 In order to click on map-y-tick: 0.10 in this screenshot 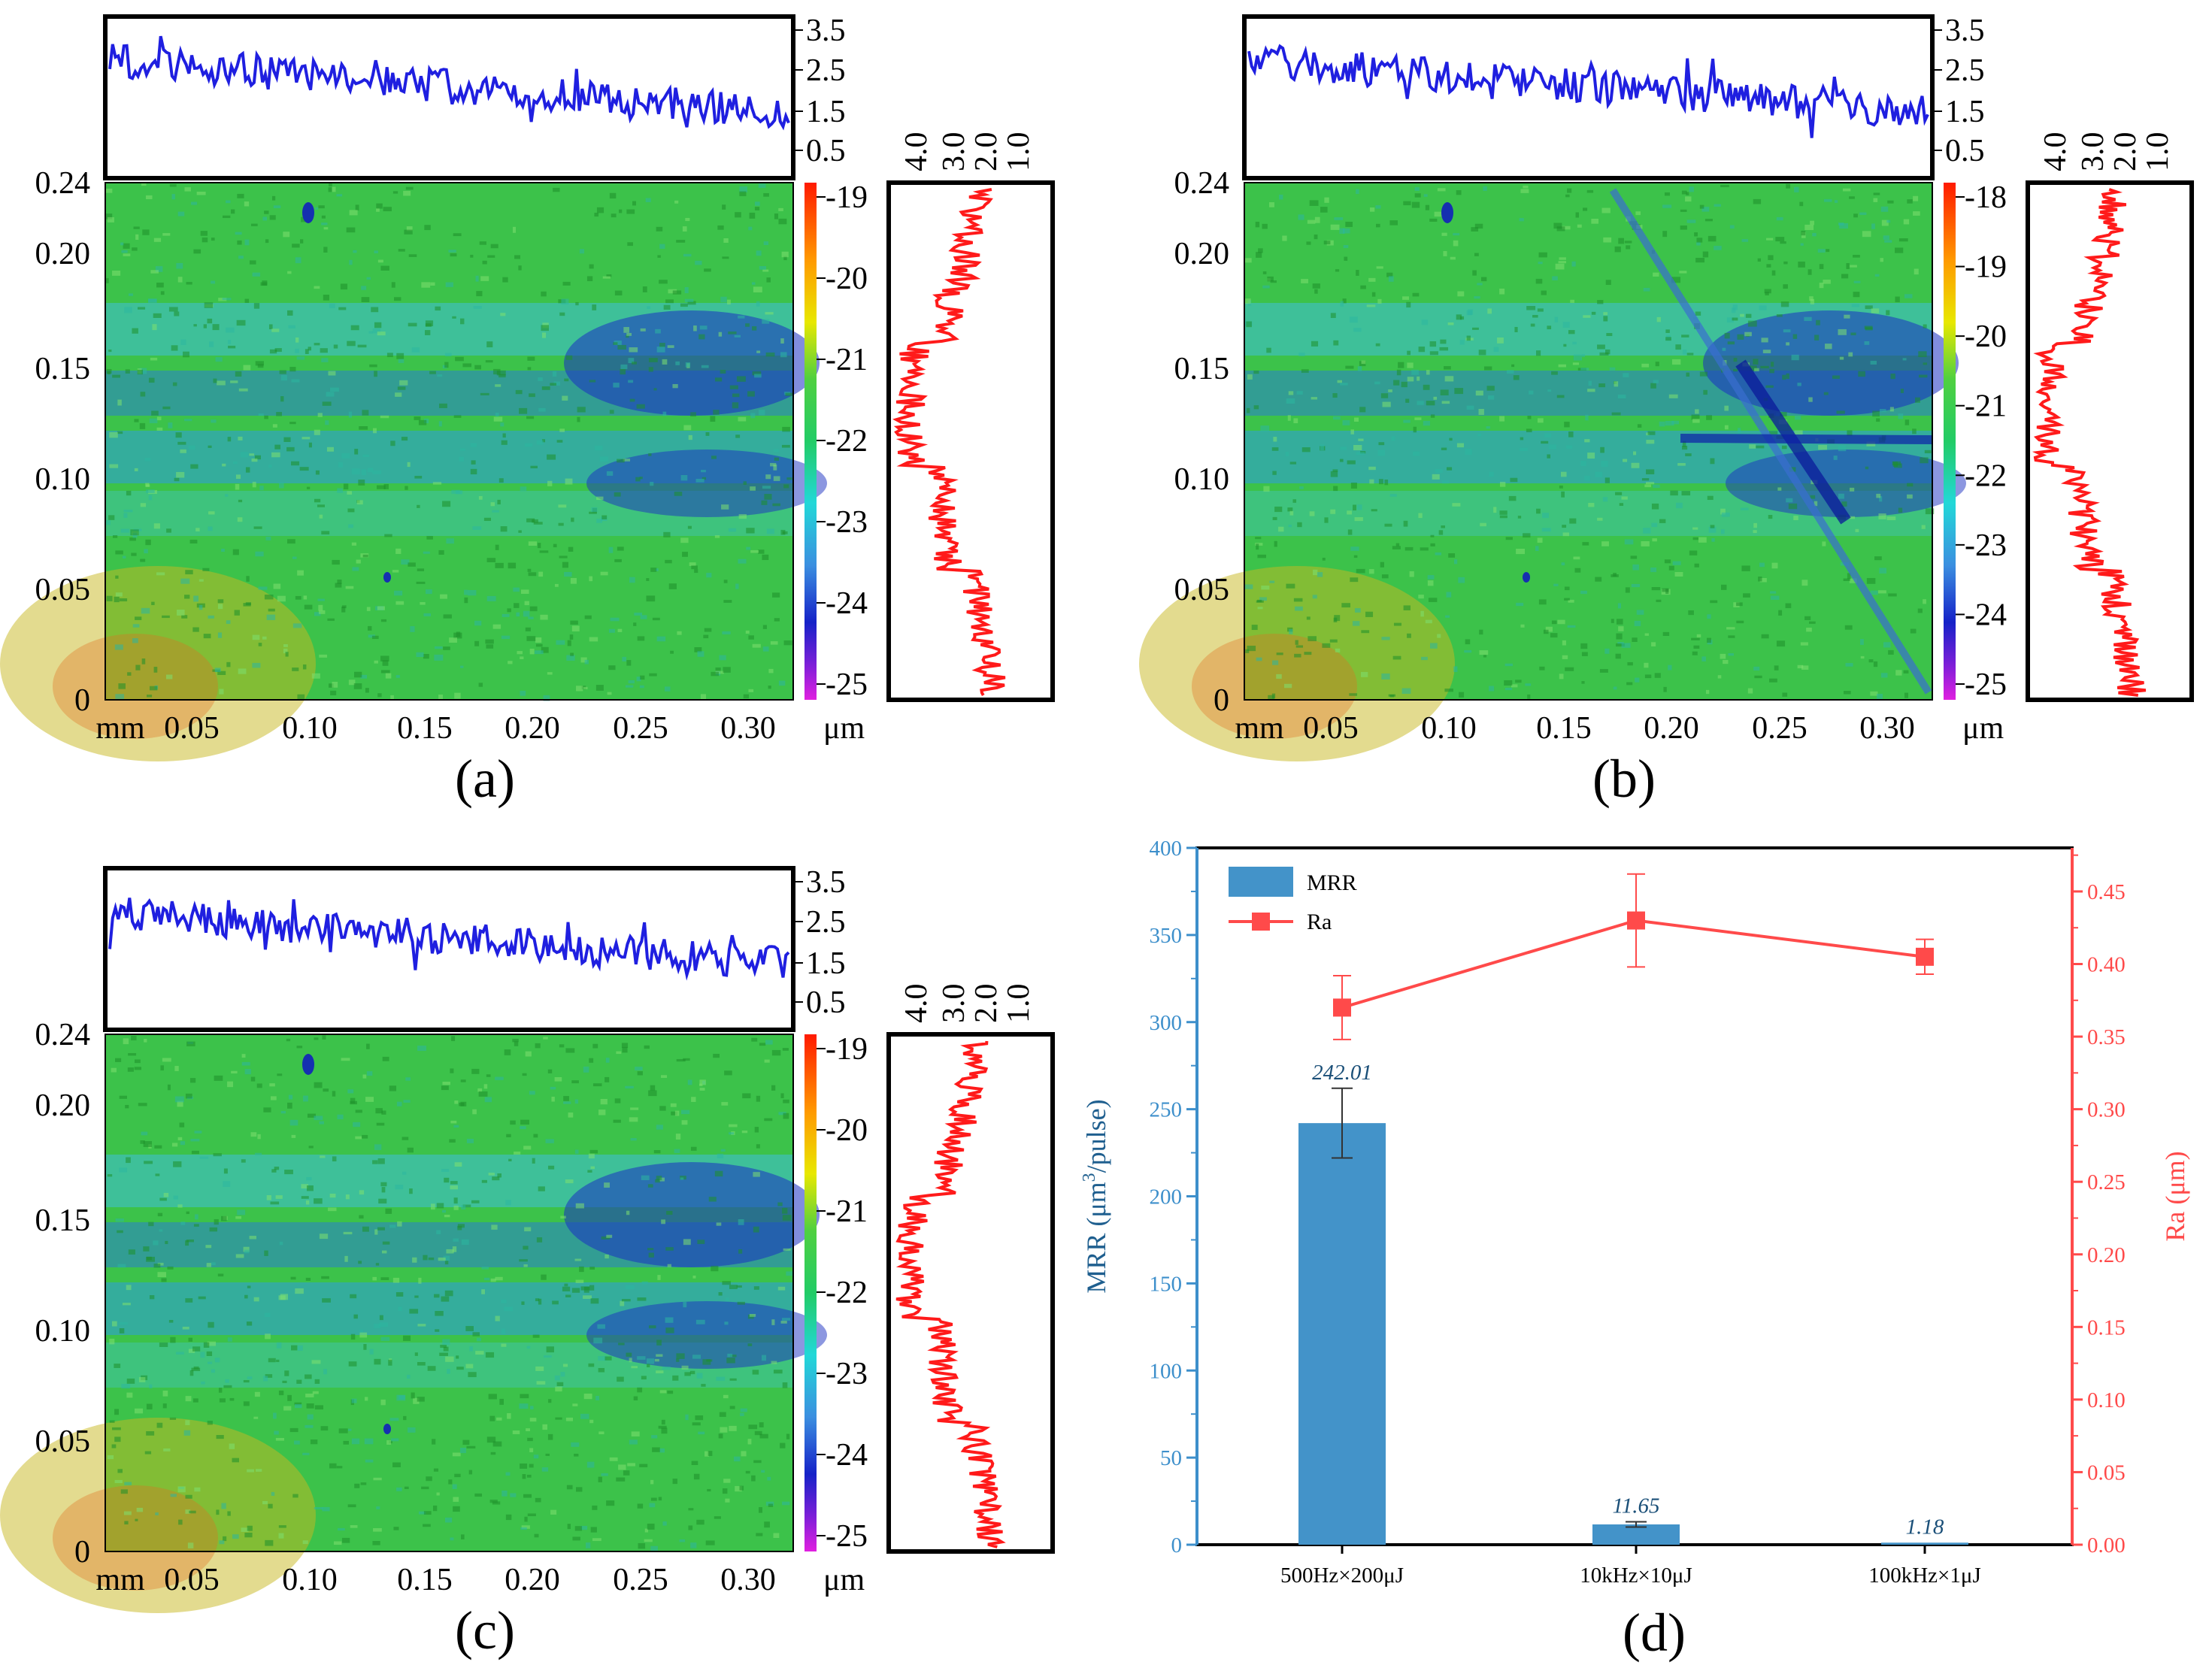, I will do `click(63, 479)`.